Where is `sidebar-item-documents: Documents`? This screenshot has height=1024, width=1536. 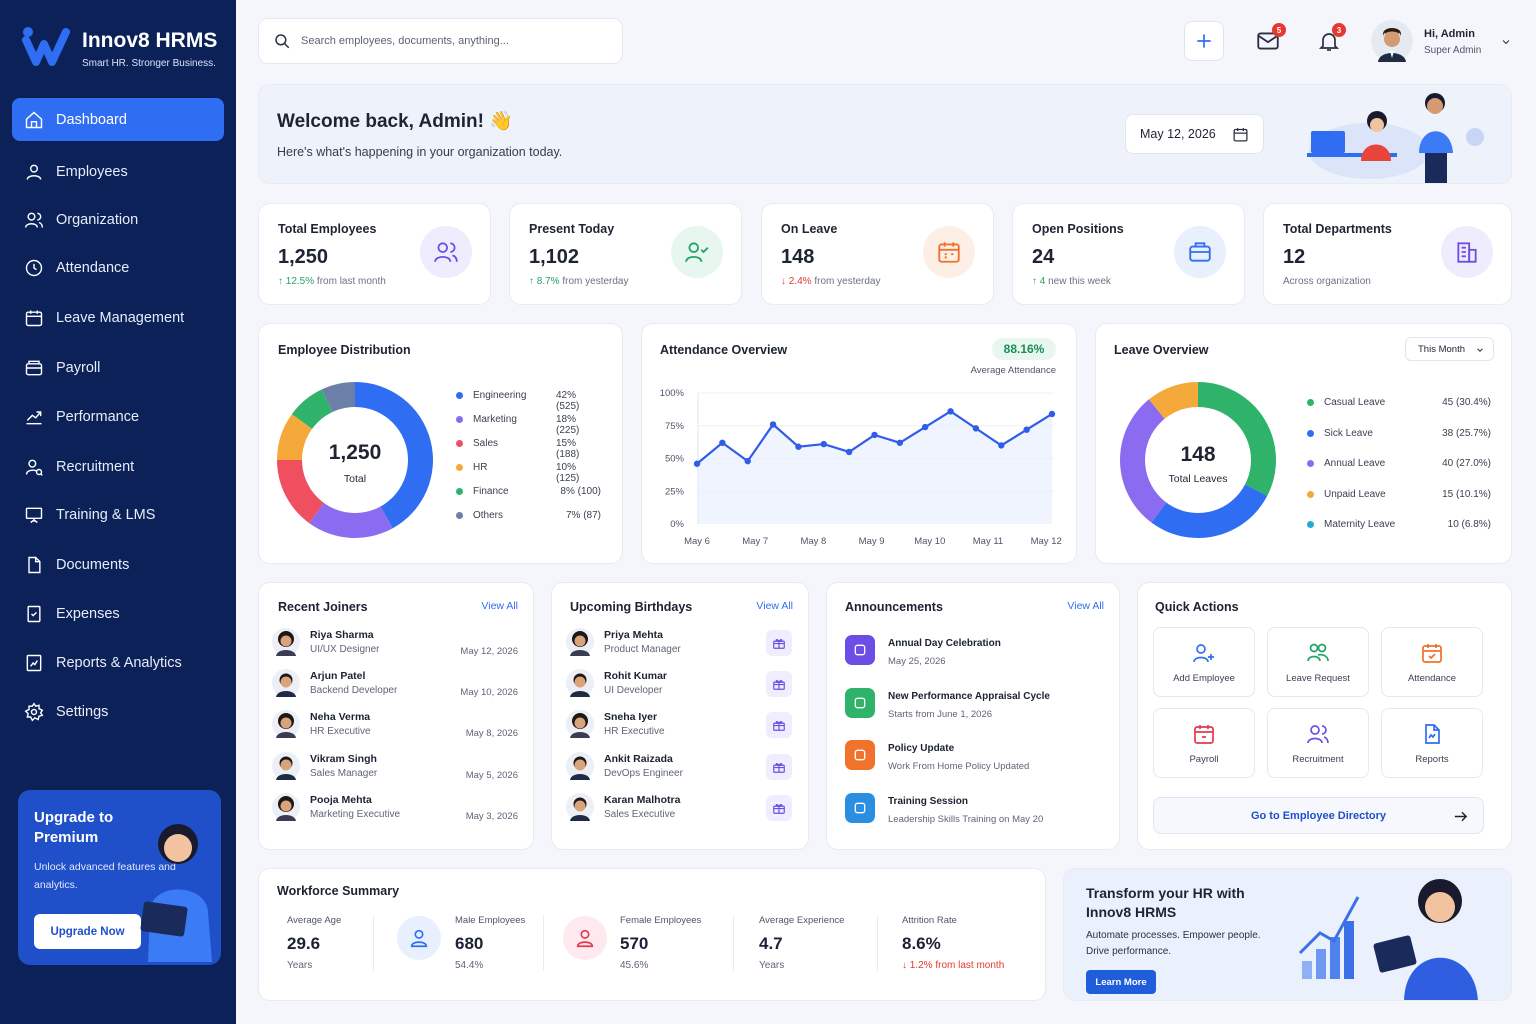 sidebar-item-documents: Documents is located at coordinates (118, 564).